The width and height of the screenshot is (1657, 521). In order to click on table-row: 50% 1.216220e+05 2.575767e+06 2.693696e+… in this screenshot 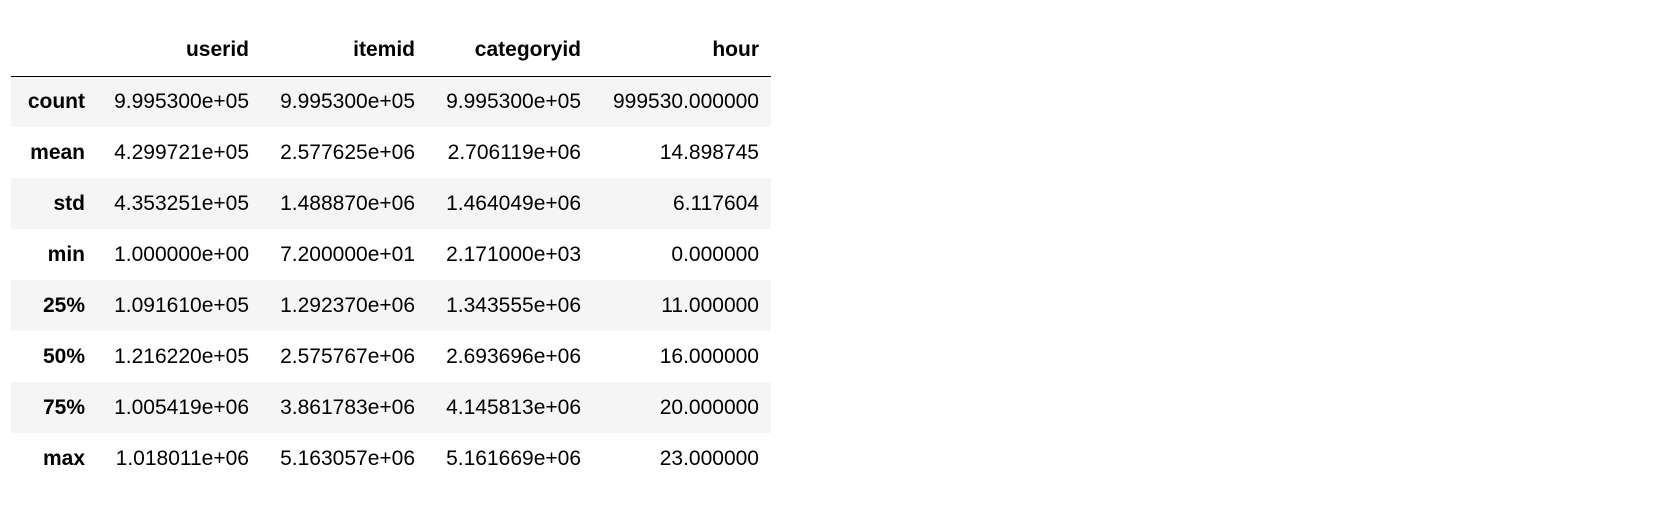, I will do `click(391, 356)`.